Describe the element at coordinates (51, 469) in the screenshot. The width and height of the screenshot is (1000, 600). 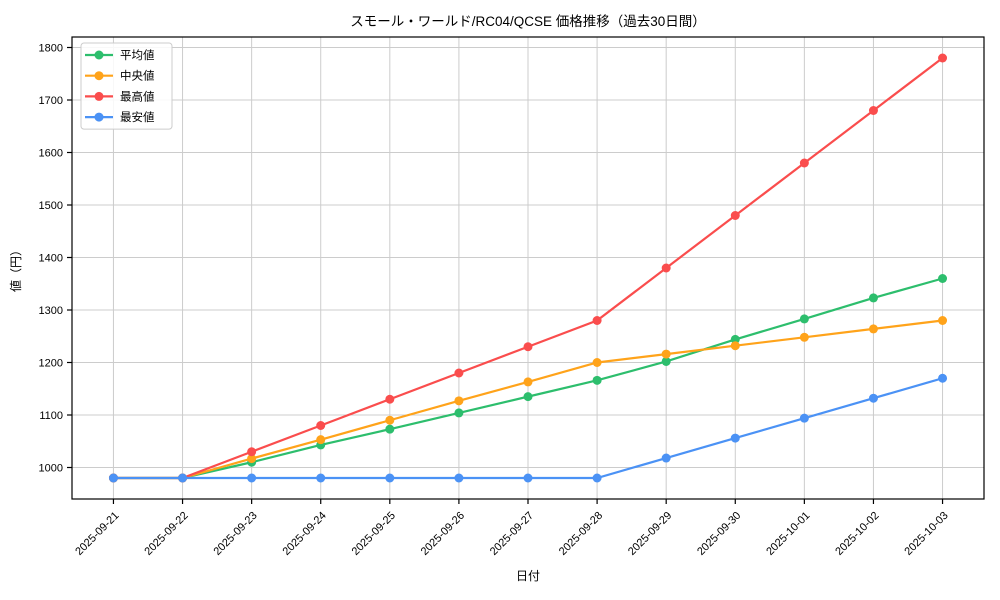
I see `y-tick-label: 1000` at that location.